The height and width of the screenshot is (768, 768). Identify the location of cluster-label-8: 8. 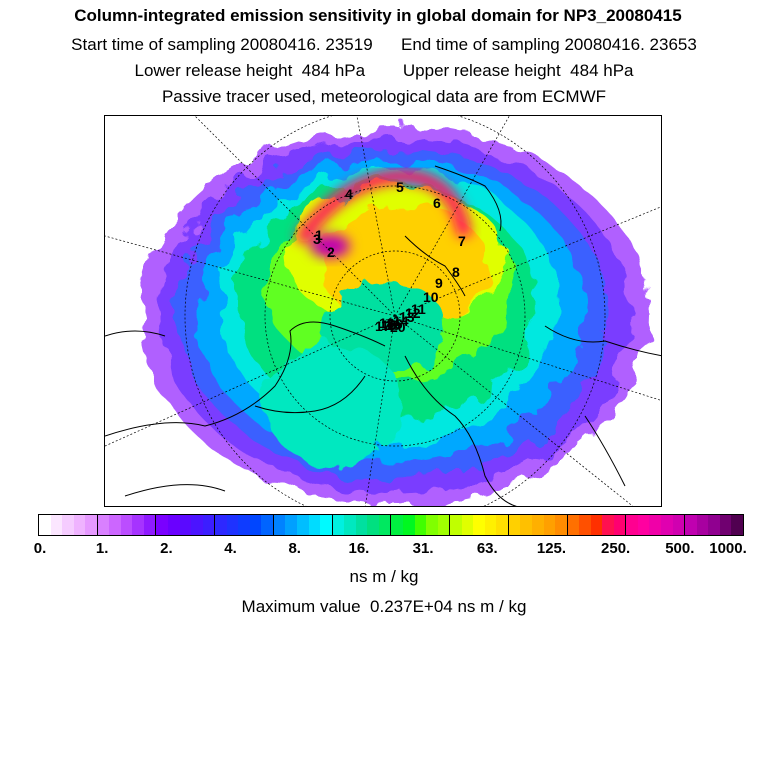
(456, 272).